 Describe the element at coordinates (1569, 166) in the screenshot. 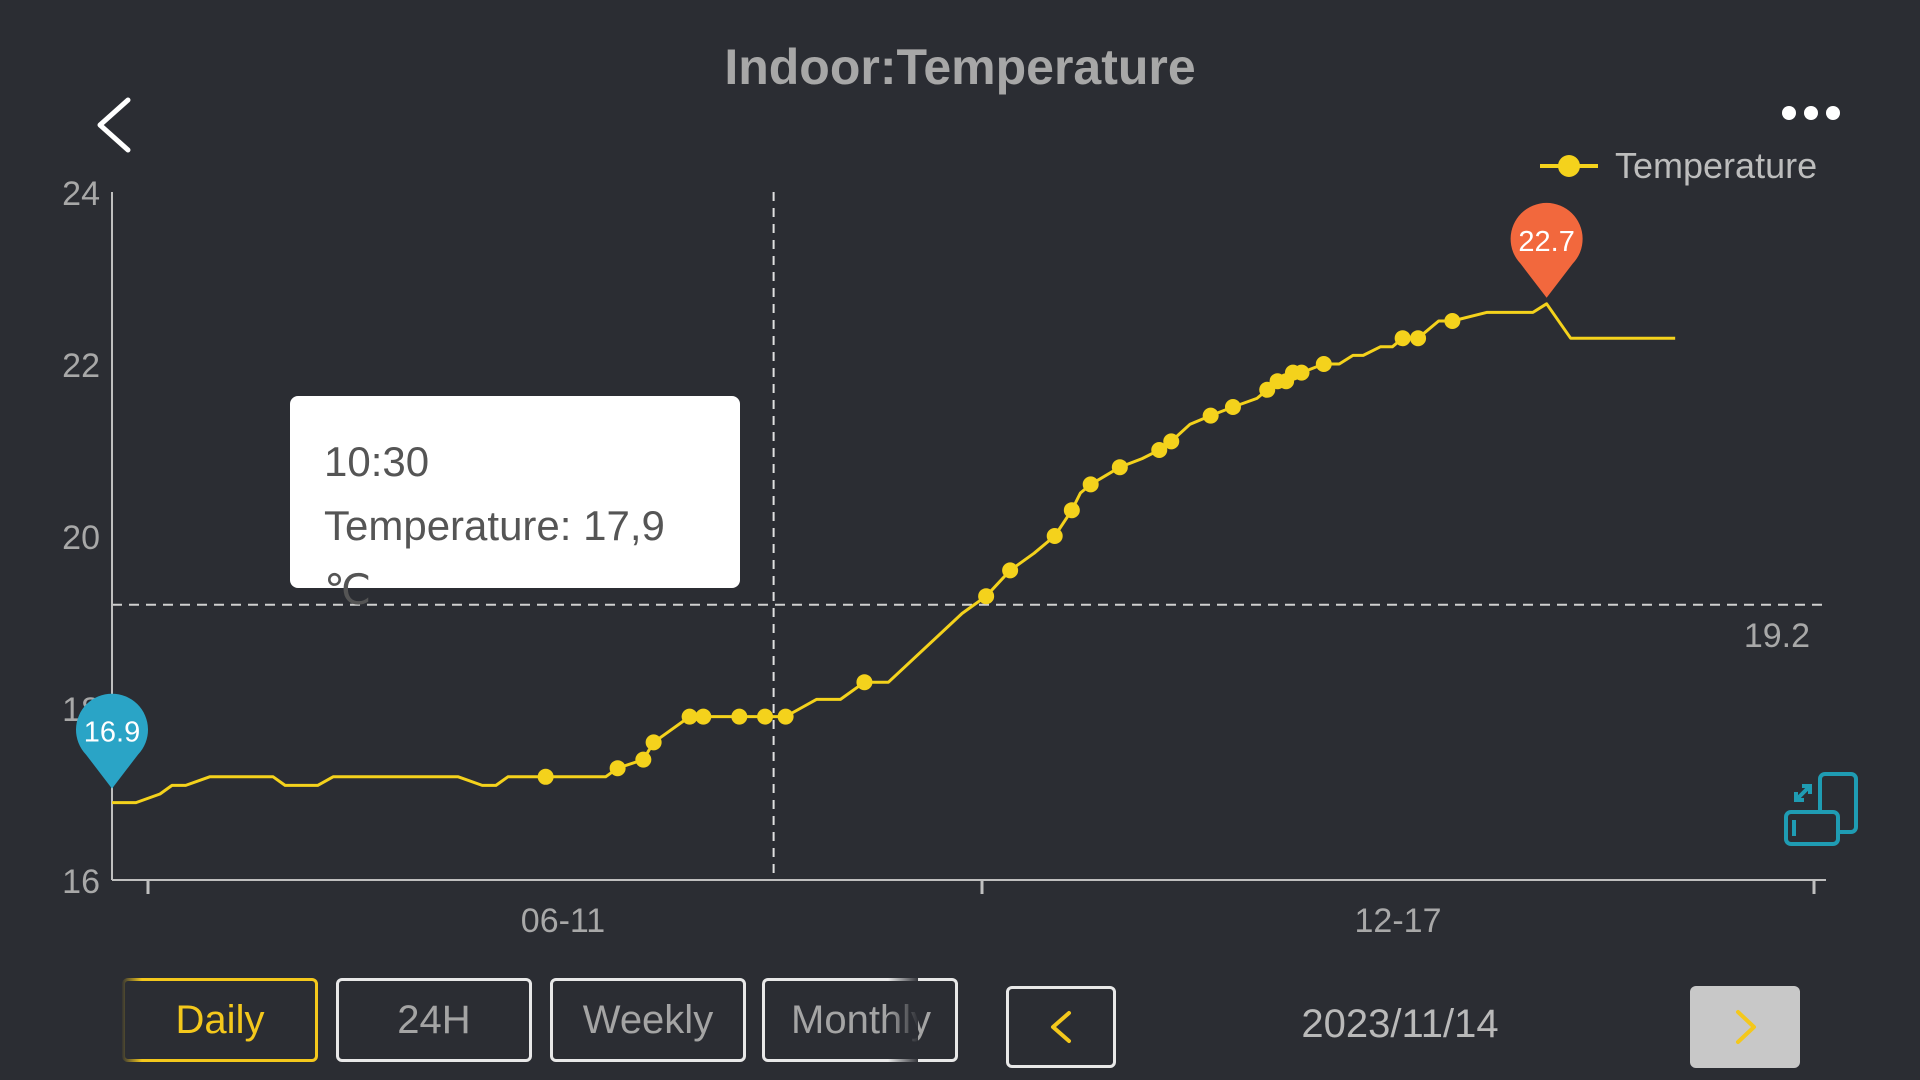

I see `legend-marker-icon` at that location.